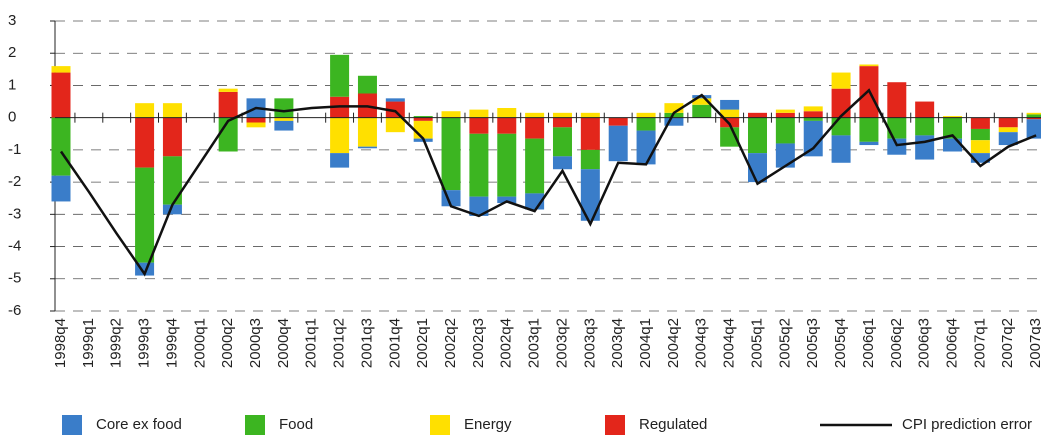 This screenshot has width=1041, height=442. I want to click on y-tick-label: 0, so click(12, 117).